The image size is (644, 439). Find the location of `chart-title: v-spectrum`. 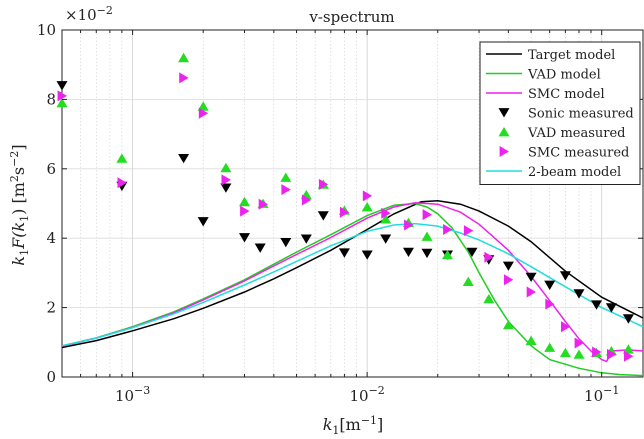

chart-title: v-spectrum is located at coordinates (351, 17).